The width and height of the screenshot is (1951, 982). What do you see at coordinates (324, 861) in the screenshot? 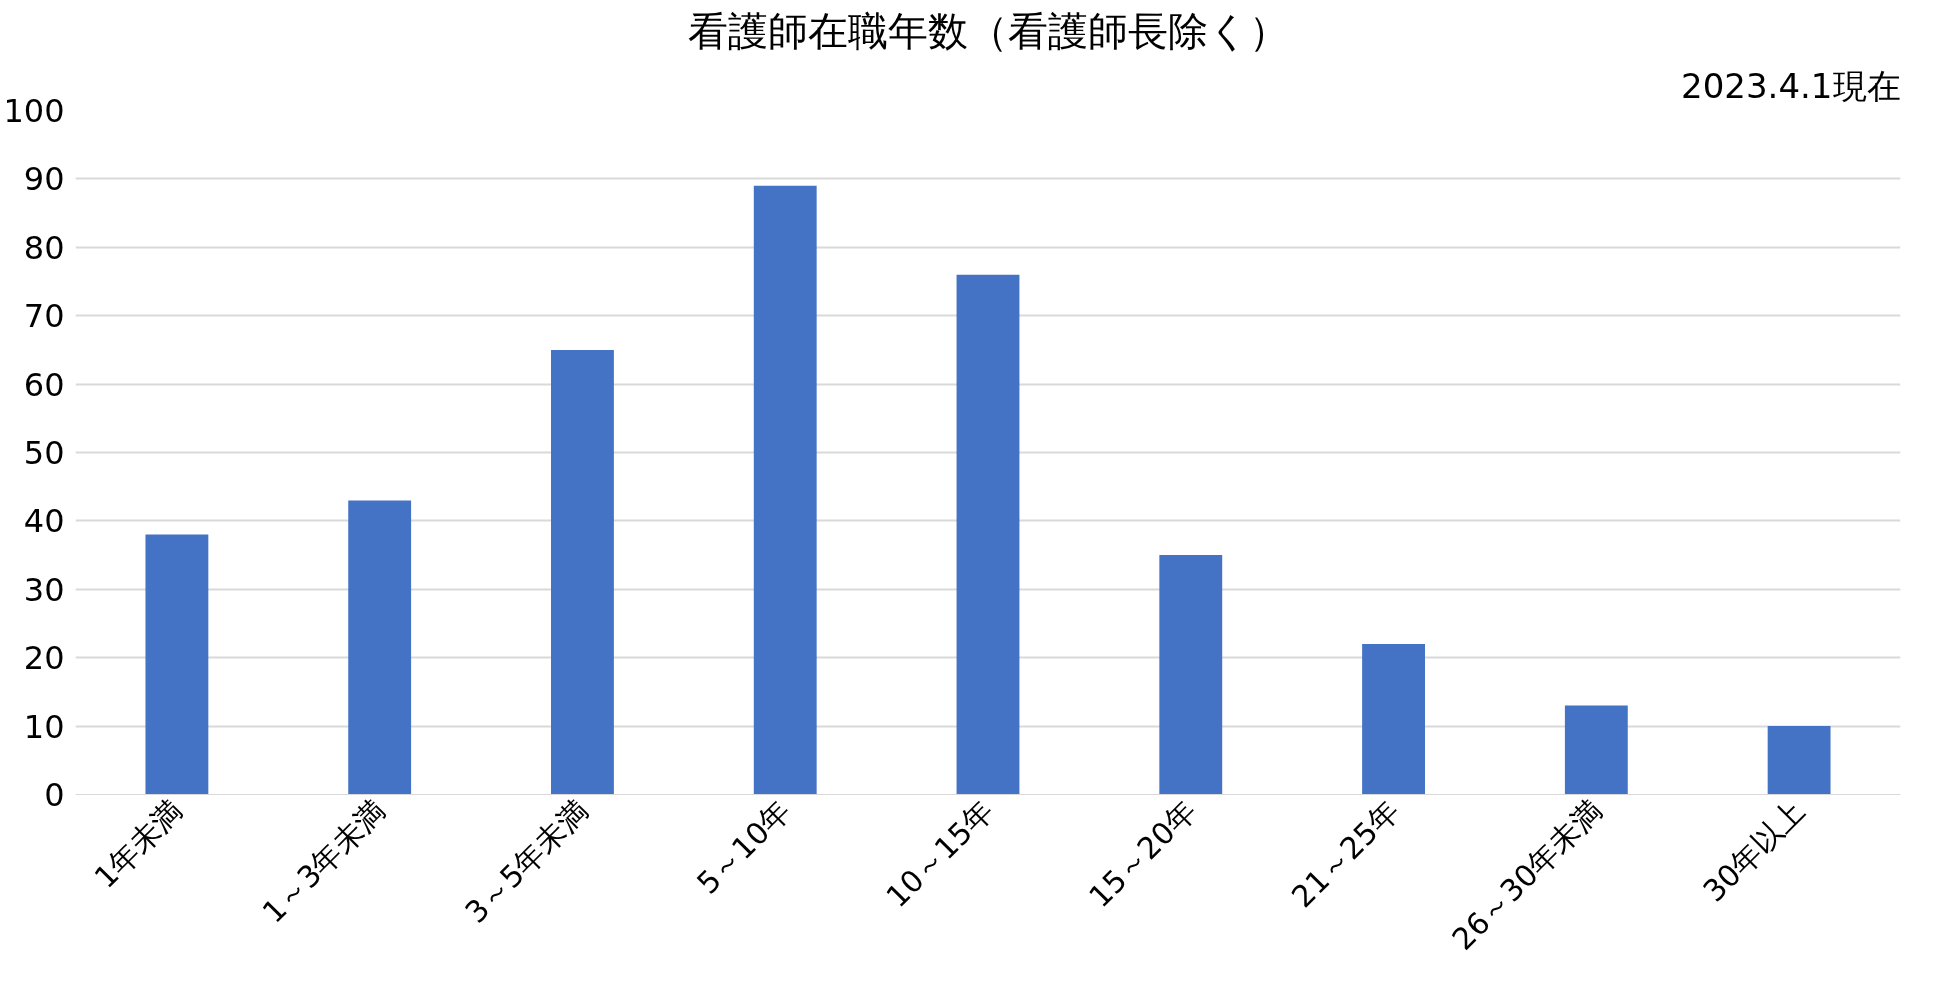
I see `x-tick-label: 1～3年未満` at bounding box center [324, 861].